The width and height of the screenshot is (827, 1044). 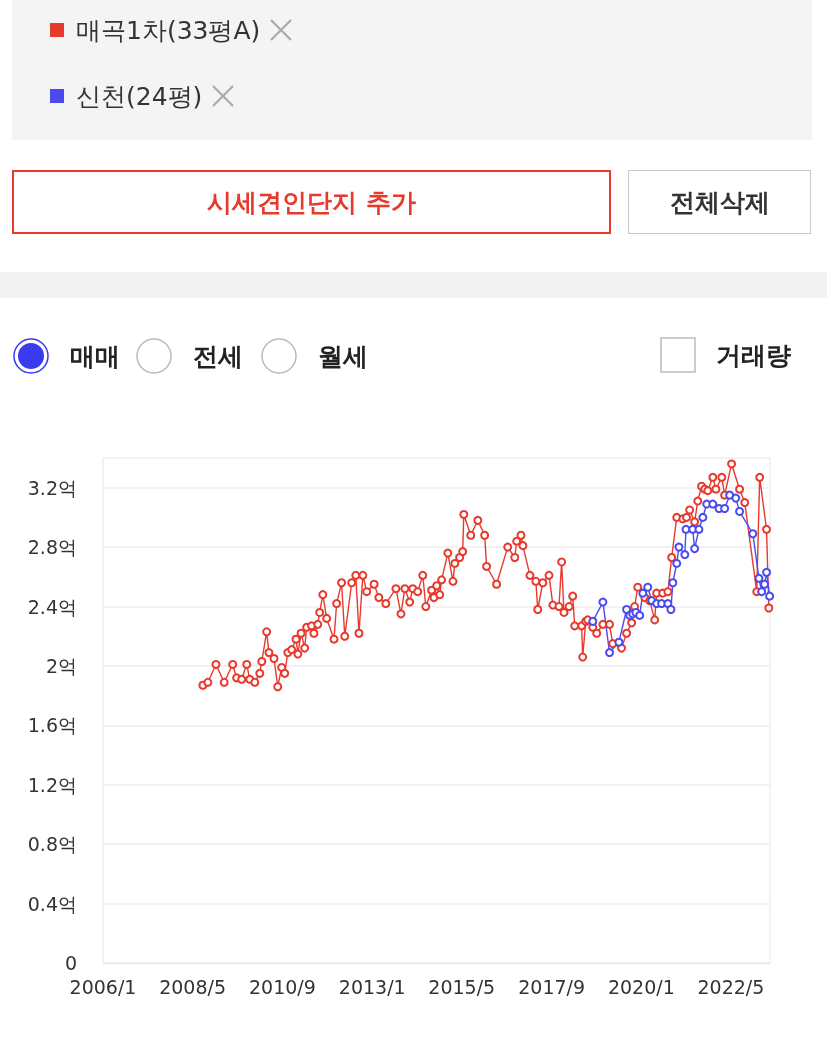 What do you see at coordinates (193, 986) in the screenshot?
I see `x-tick-label: 2008/5` at bounding box center [193, 986].